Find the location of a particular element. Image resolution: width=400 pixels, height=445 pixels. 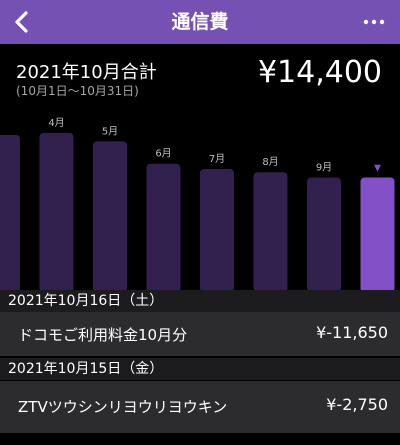

period-range: (10月1日〜10月31日) is located at coordinates (77, 91).